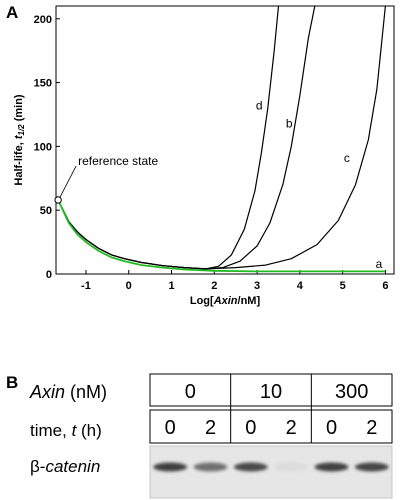 This screenshot has width=400, height=500. Describe the element at coordinates (46, 211) in the screenshot. I see `y-tick-label: 50` at that location.